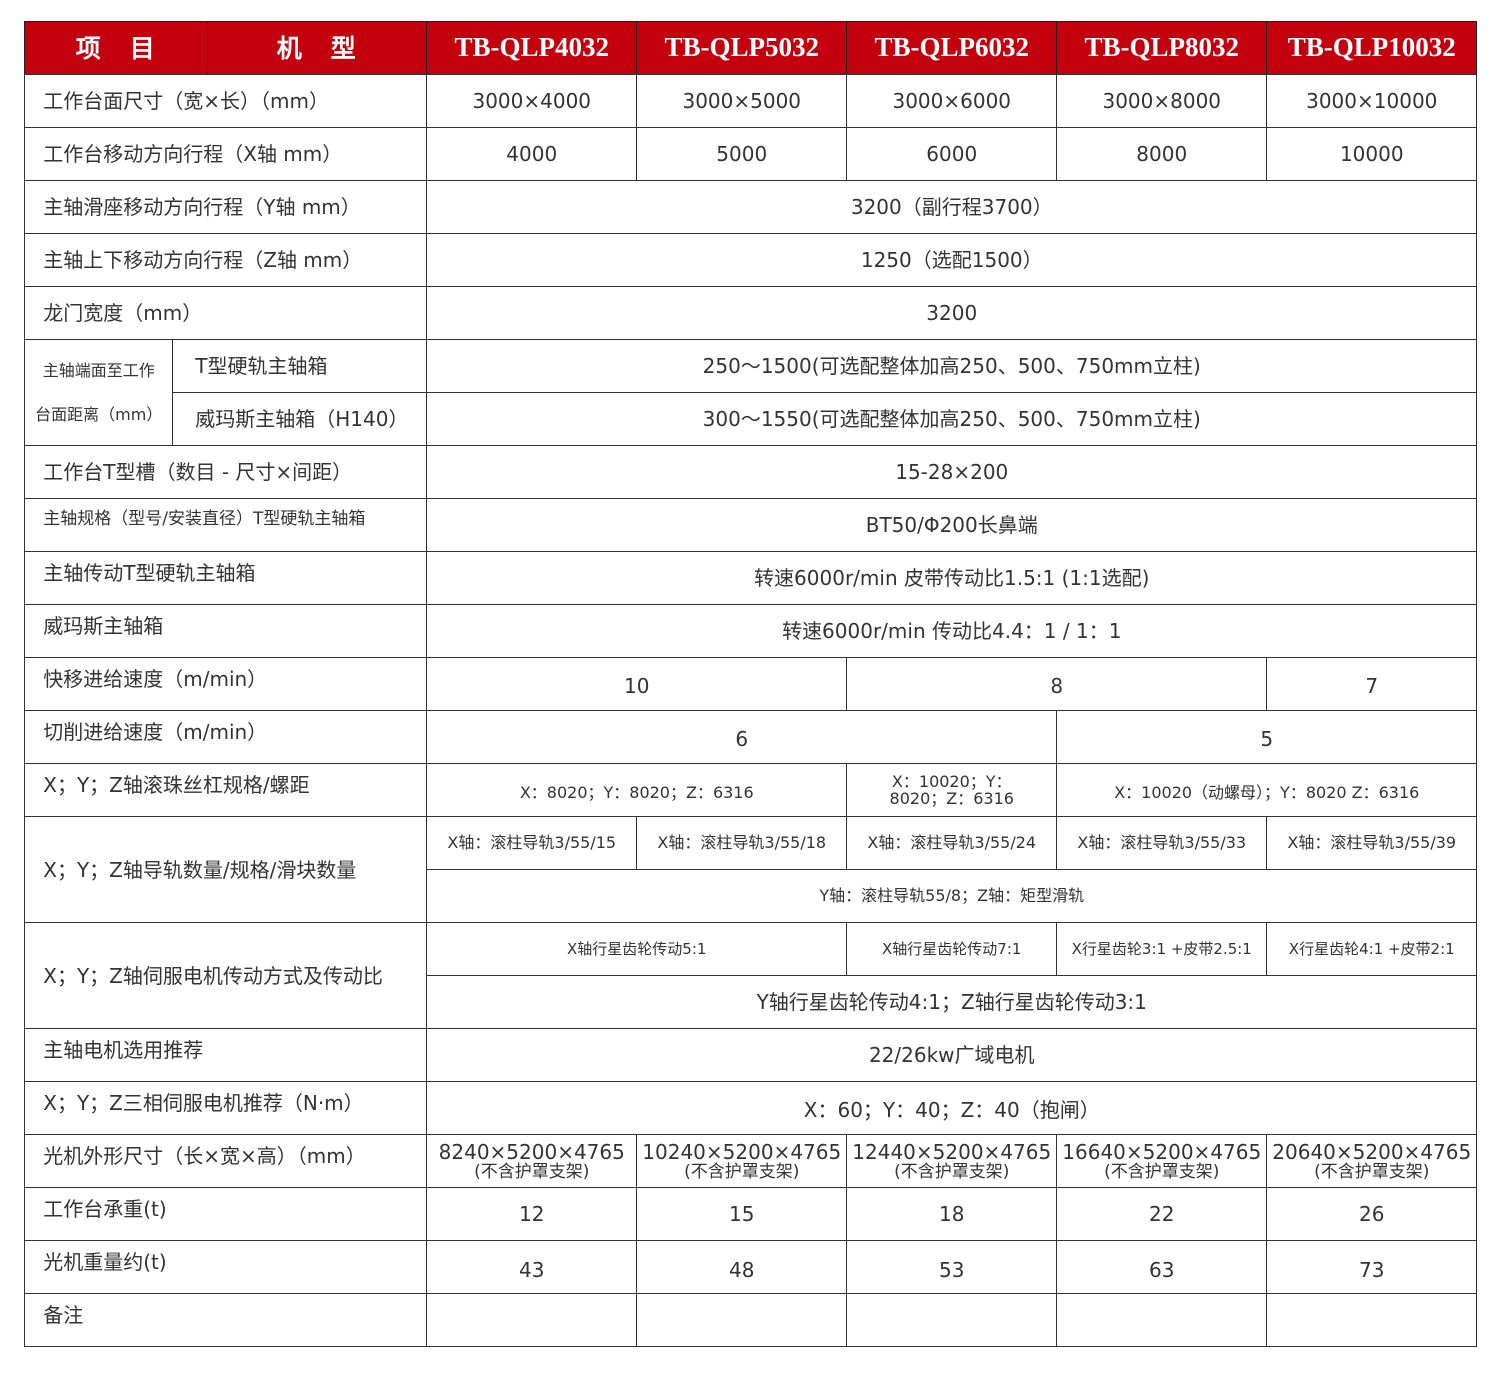 The image size is (1500, 1380). Describe the element at coordinates (226, 1214) in the screenshot. I see `label-table-load: 工作台承重(t)` at that location.